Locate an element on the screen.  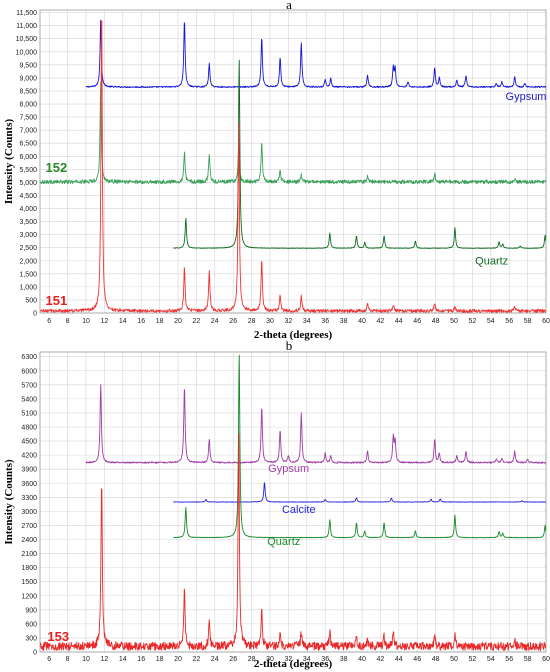
y-tick-label: 8,500 is located at coordinates (28, 91).